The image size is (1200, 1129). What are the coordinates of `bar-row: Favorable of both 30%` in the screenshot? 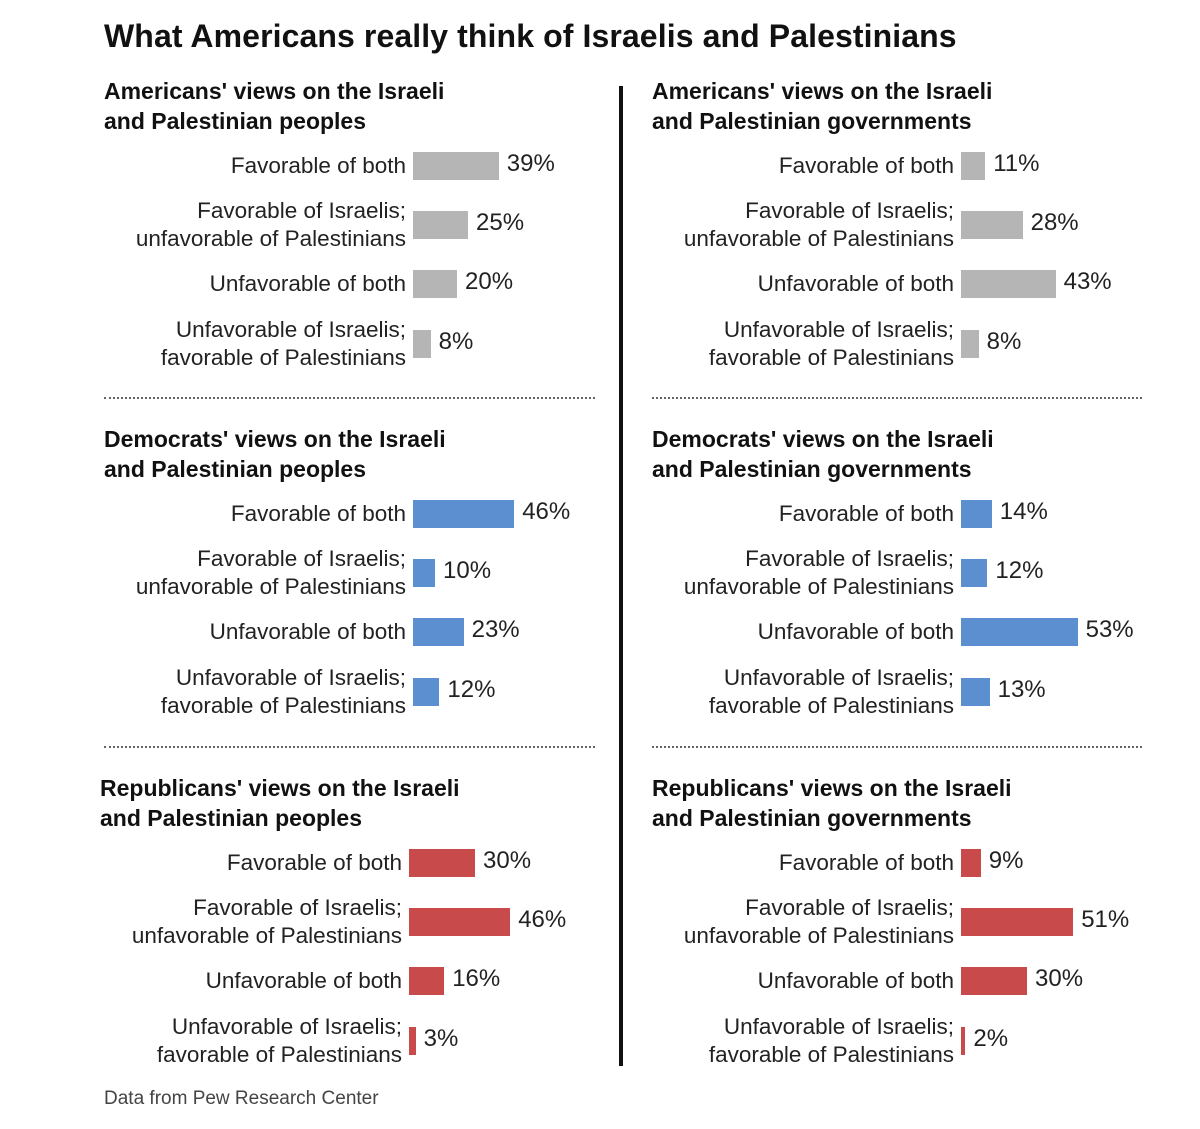 It's located at (400, 863).